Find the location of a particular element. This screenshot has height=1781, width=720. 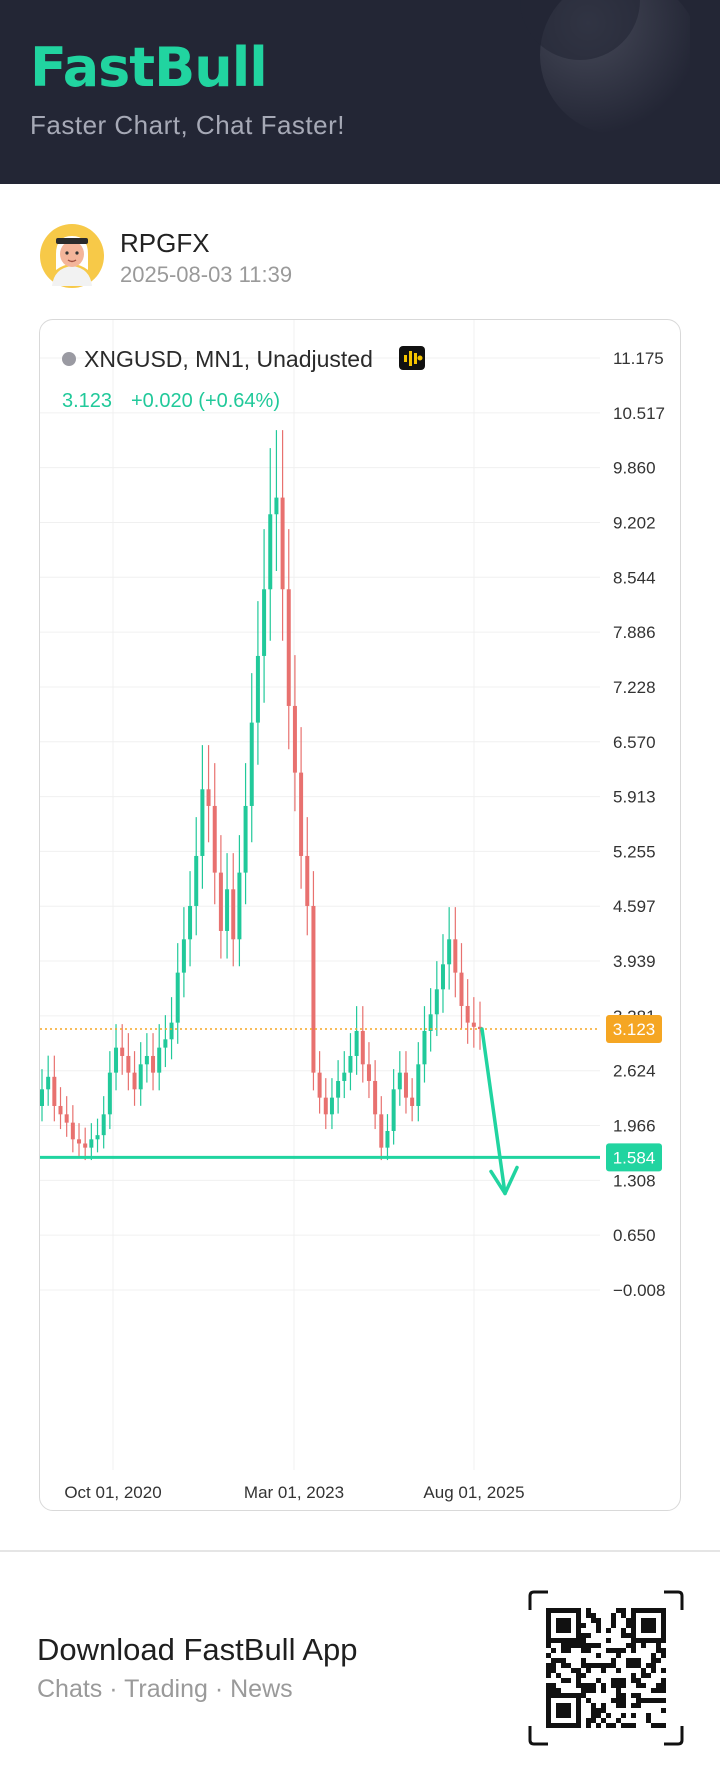

y-tick-label: 6.570 is located at coordinates (634, 742).